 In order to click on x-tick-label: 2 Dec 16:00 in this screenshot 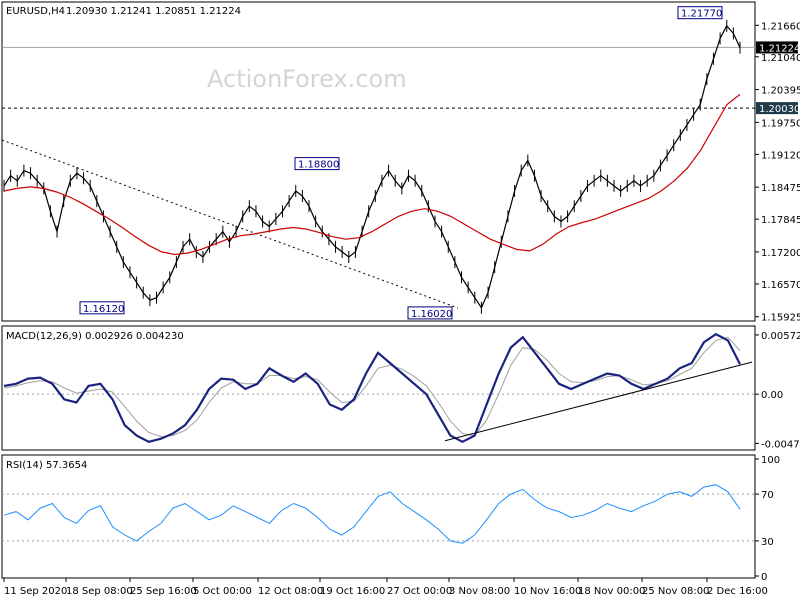, I will do `click(737, 591)`.